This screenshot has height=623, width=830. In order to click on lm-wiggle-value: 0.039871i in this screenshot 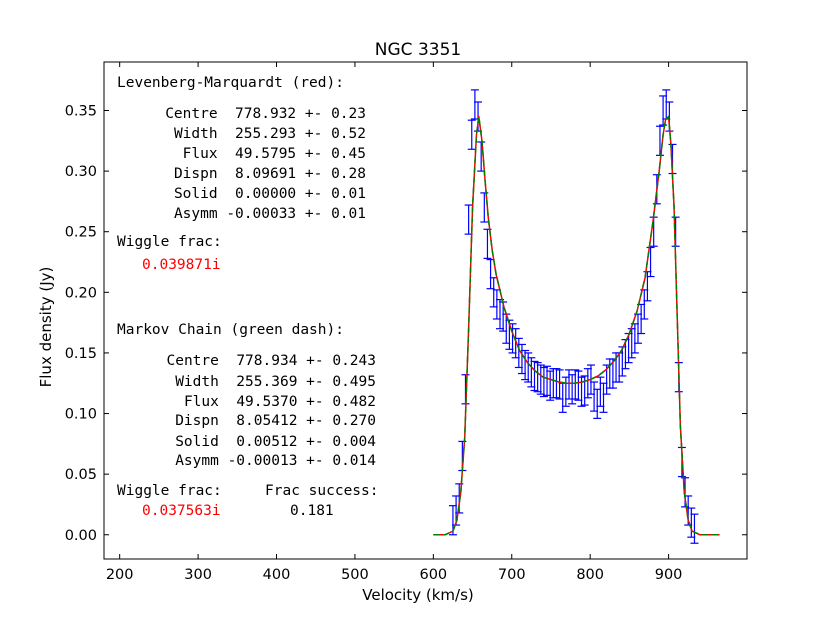, I will do `click(181, 265)`.